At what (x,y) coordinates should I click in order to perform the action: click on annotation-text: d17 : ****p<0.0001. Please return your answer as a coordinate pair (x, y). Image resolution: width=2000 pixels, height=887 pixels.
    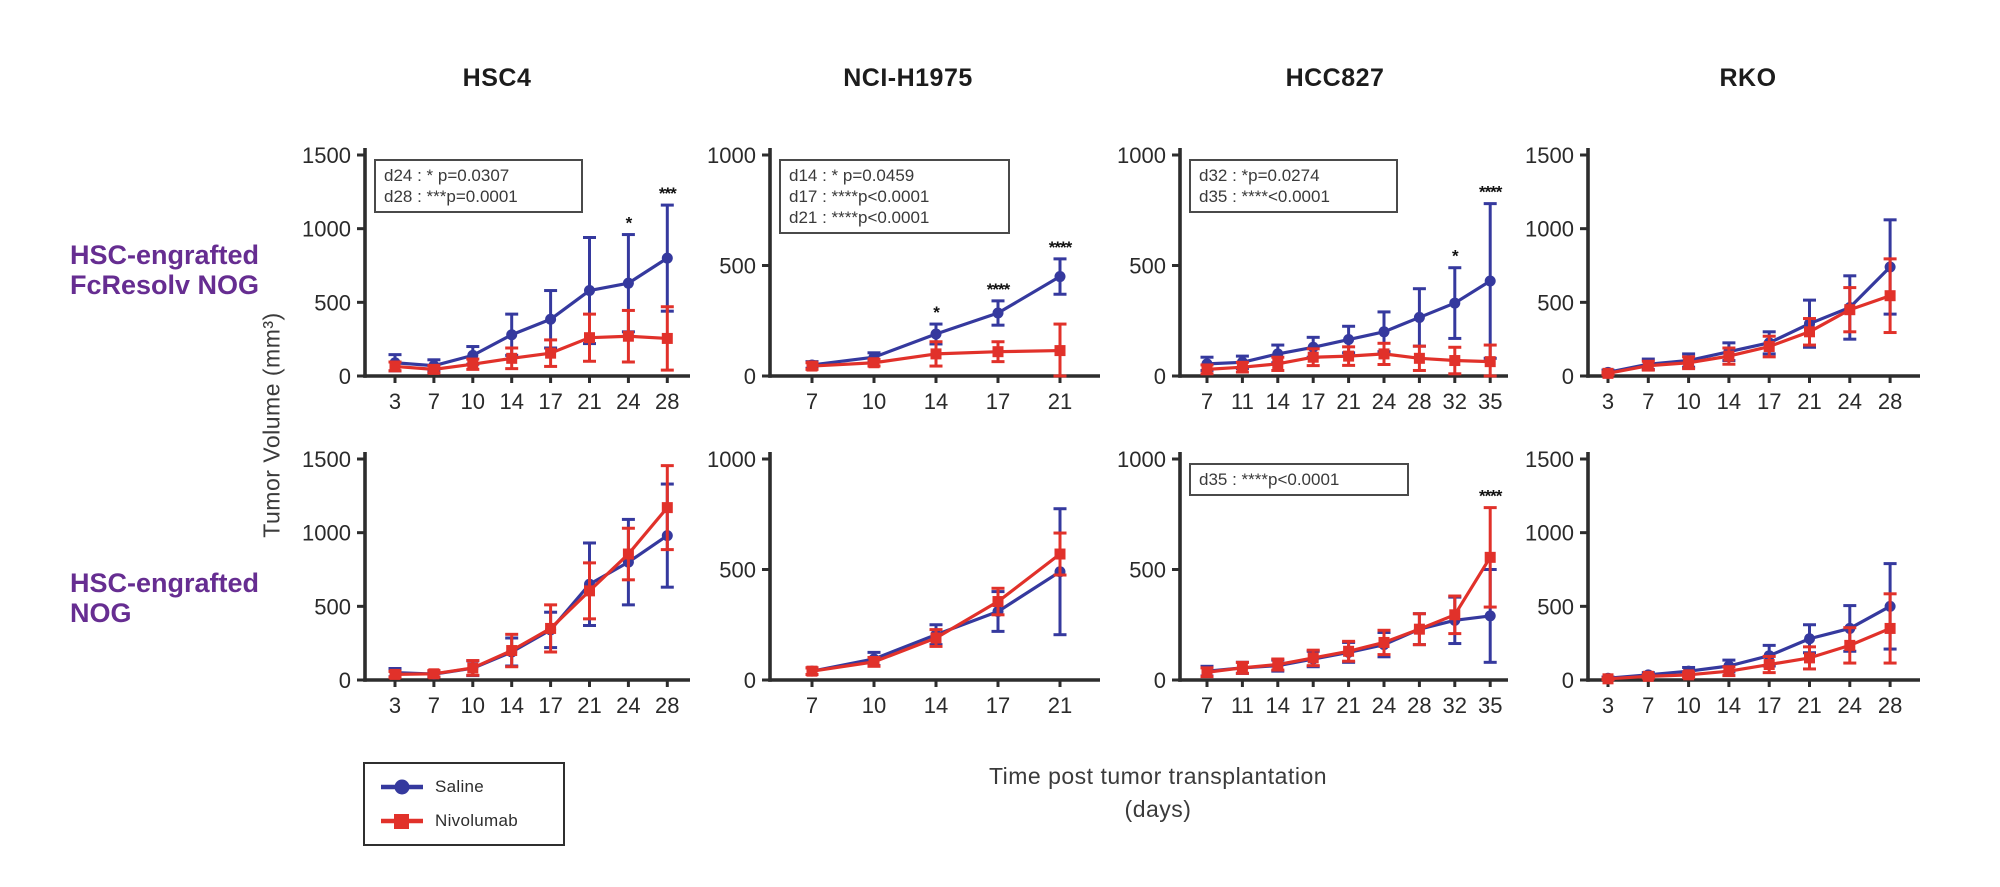
    Looking at the image, I should click on (859, 196).